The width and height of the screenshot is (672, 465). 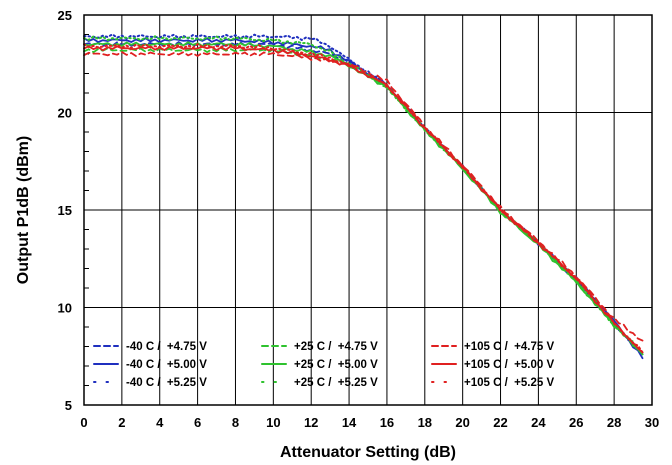 I want to click on x-tick-label: 24, so click(x=538, y=422).